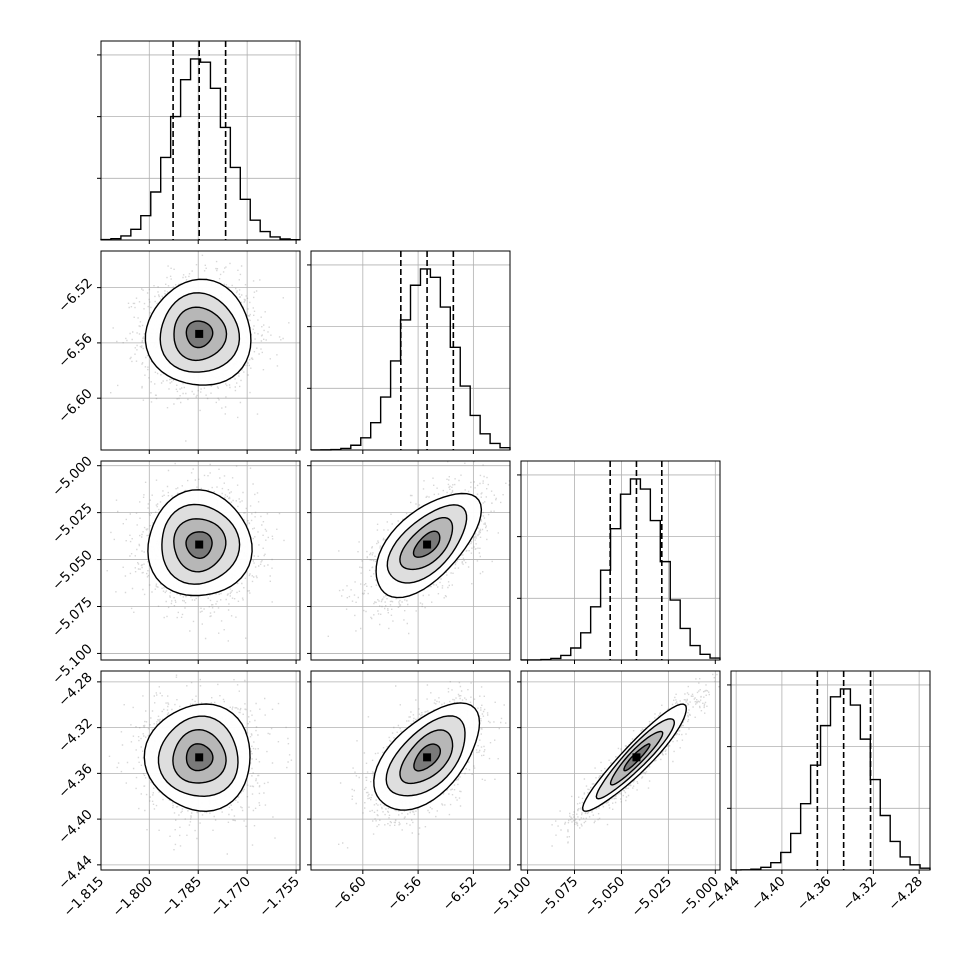 The image size is (970, 970). Describe the element at coordinates (72, 476) in the screenshot. I see `y-tick-label: −5.000` at that location.